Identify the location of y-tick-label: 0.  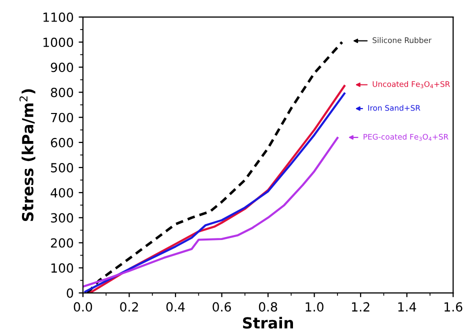
(70, 293).